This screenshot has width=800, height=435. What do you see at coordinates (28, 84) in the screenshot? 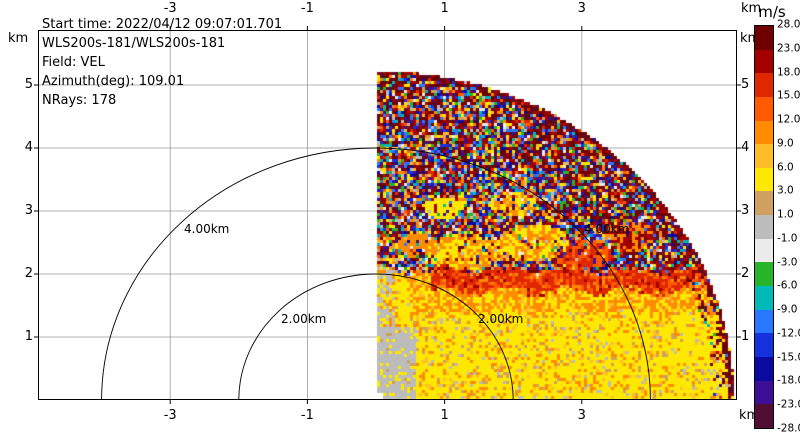
I see `y-tick-label-left: 5` at bounding box center [28, 84].